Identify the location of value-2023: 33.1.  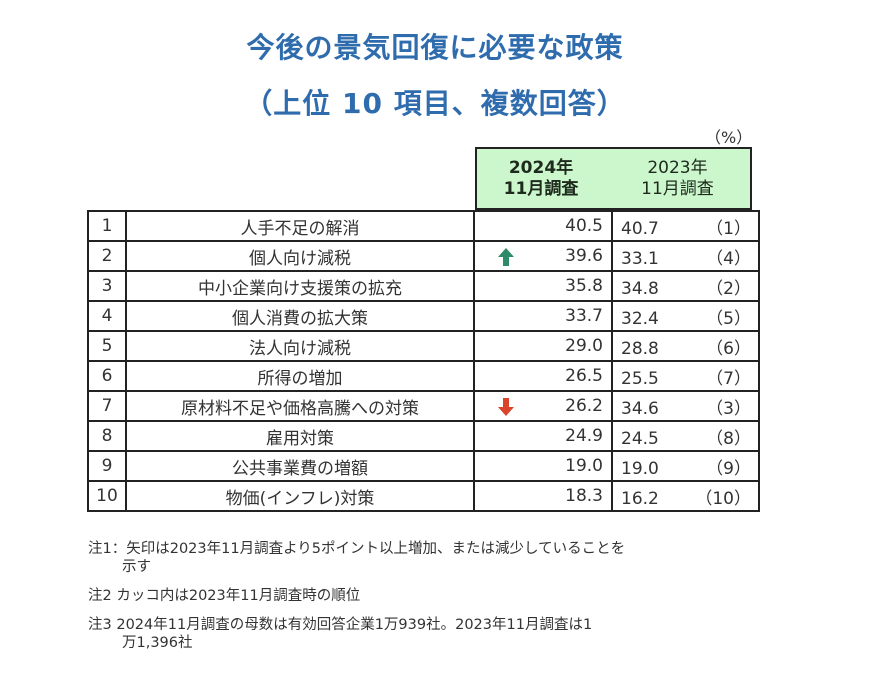
(640, 258).